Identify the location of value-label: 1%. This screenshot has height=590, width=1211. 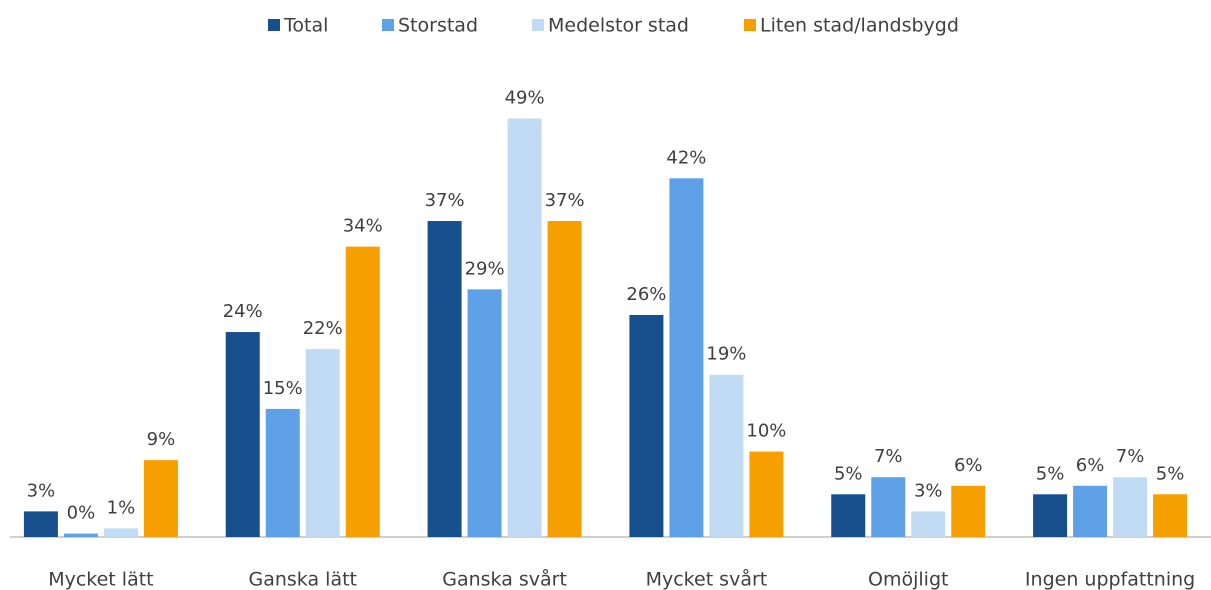
(121, 507).